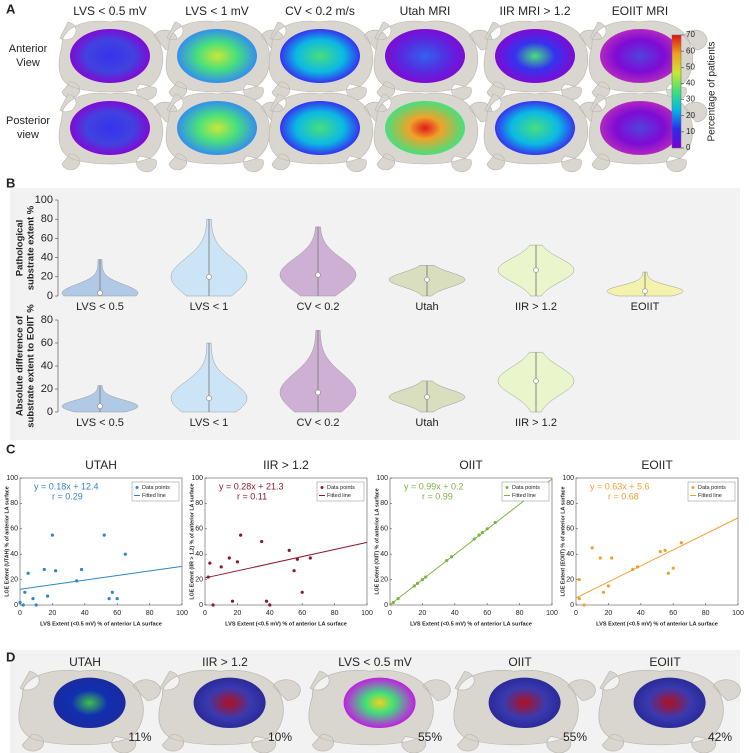 This screenshot has height=753, width=749. Describe the element at coordinates (520, 662) in the screenshot. I see `map-title: OIIT` at that location.